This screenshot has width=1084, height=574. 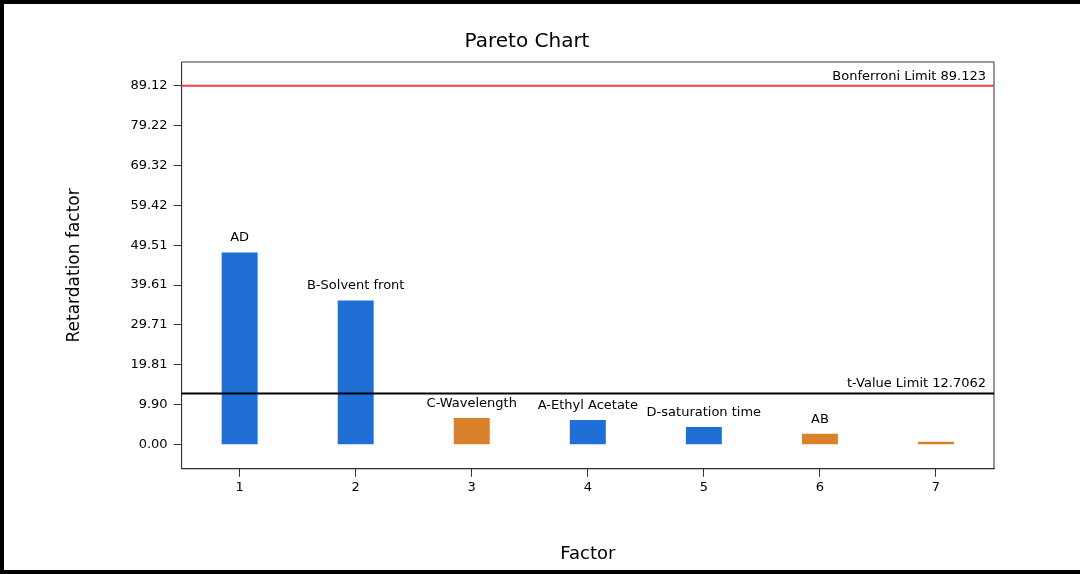 What do you see at coordinates (820, 418) in the screenshot?
I see `annotation: AB` at bounding box center [820, 418].